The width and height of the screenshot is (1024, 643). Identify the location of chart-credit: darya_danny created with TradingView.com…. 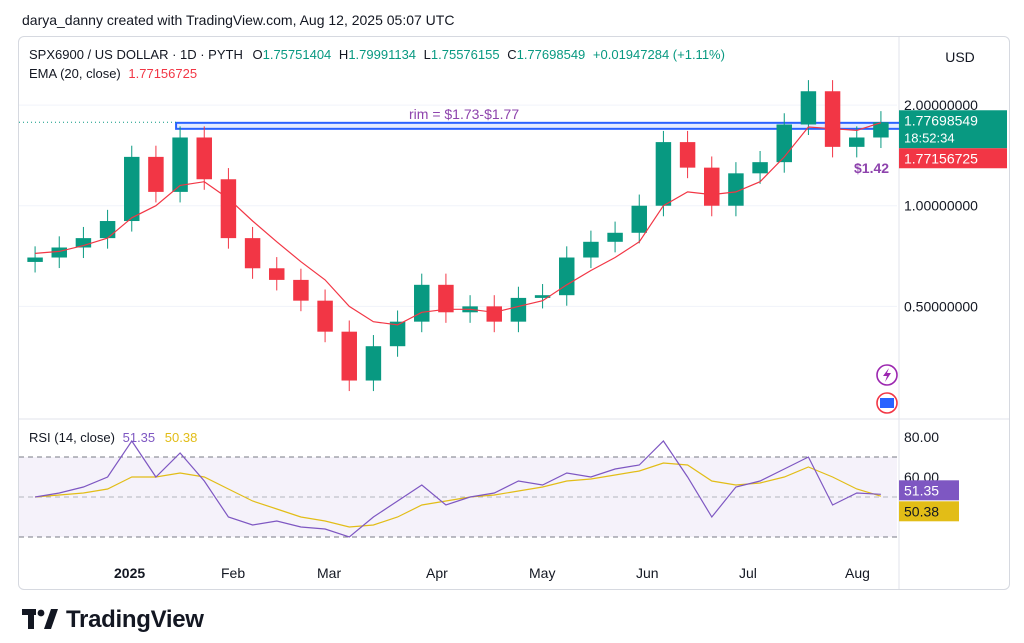
(238, 20).